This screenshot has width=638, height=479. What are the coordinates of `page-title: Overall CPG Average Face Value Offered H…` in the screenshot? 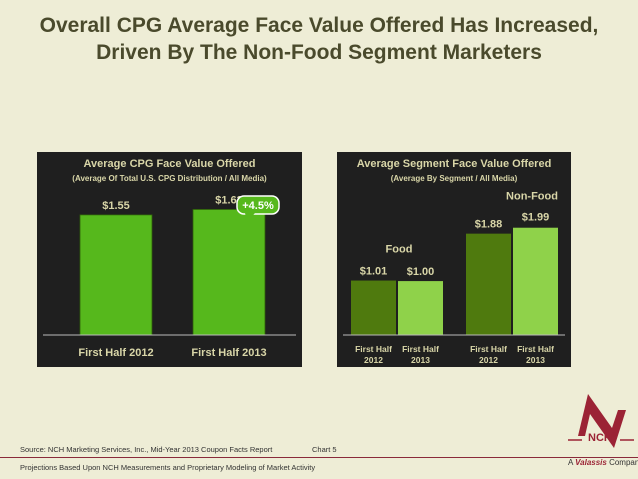 It's located at (319, 39).